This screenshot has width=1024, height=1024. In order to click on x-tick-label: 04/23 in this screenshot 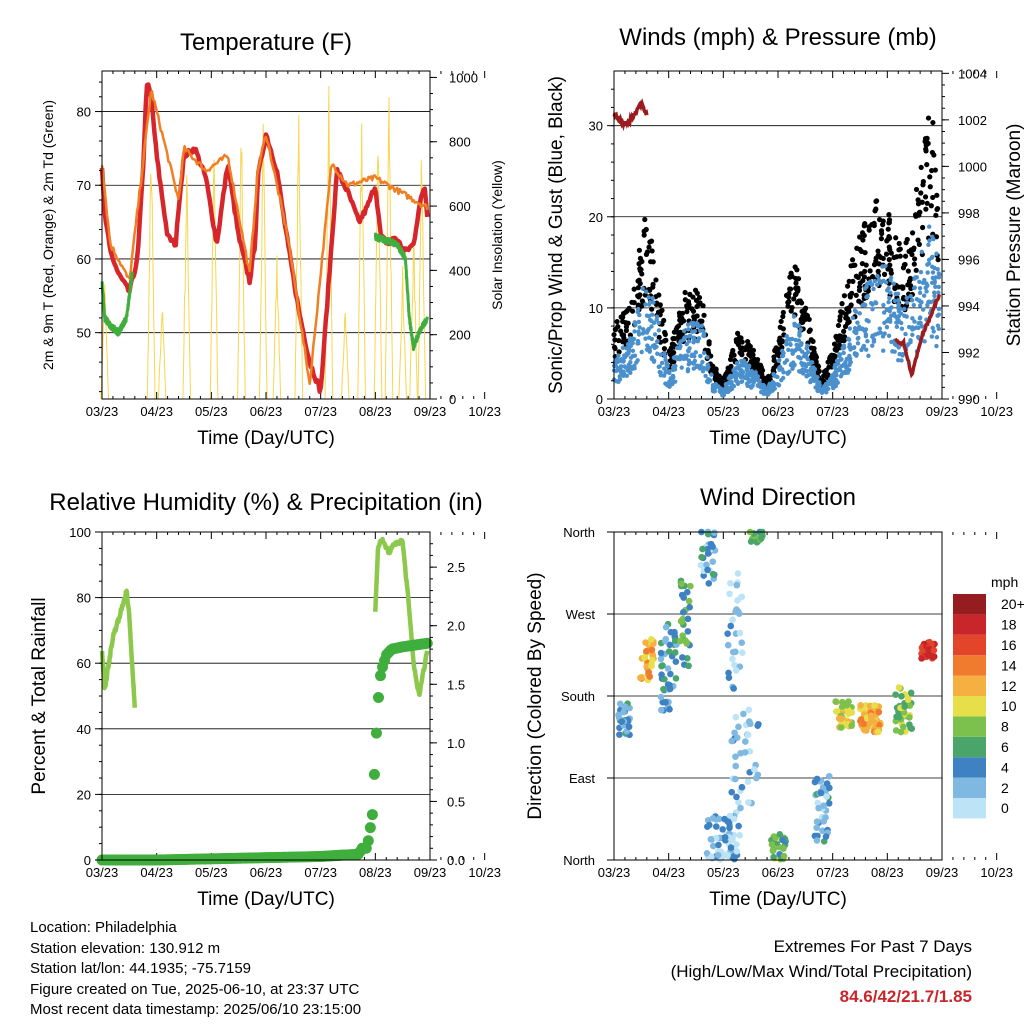, I will do `click(668, 872)`.